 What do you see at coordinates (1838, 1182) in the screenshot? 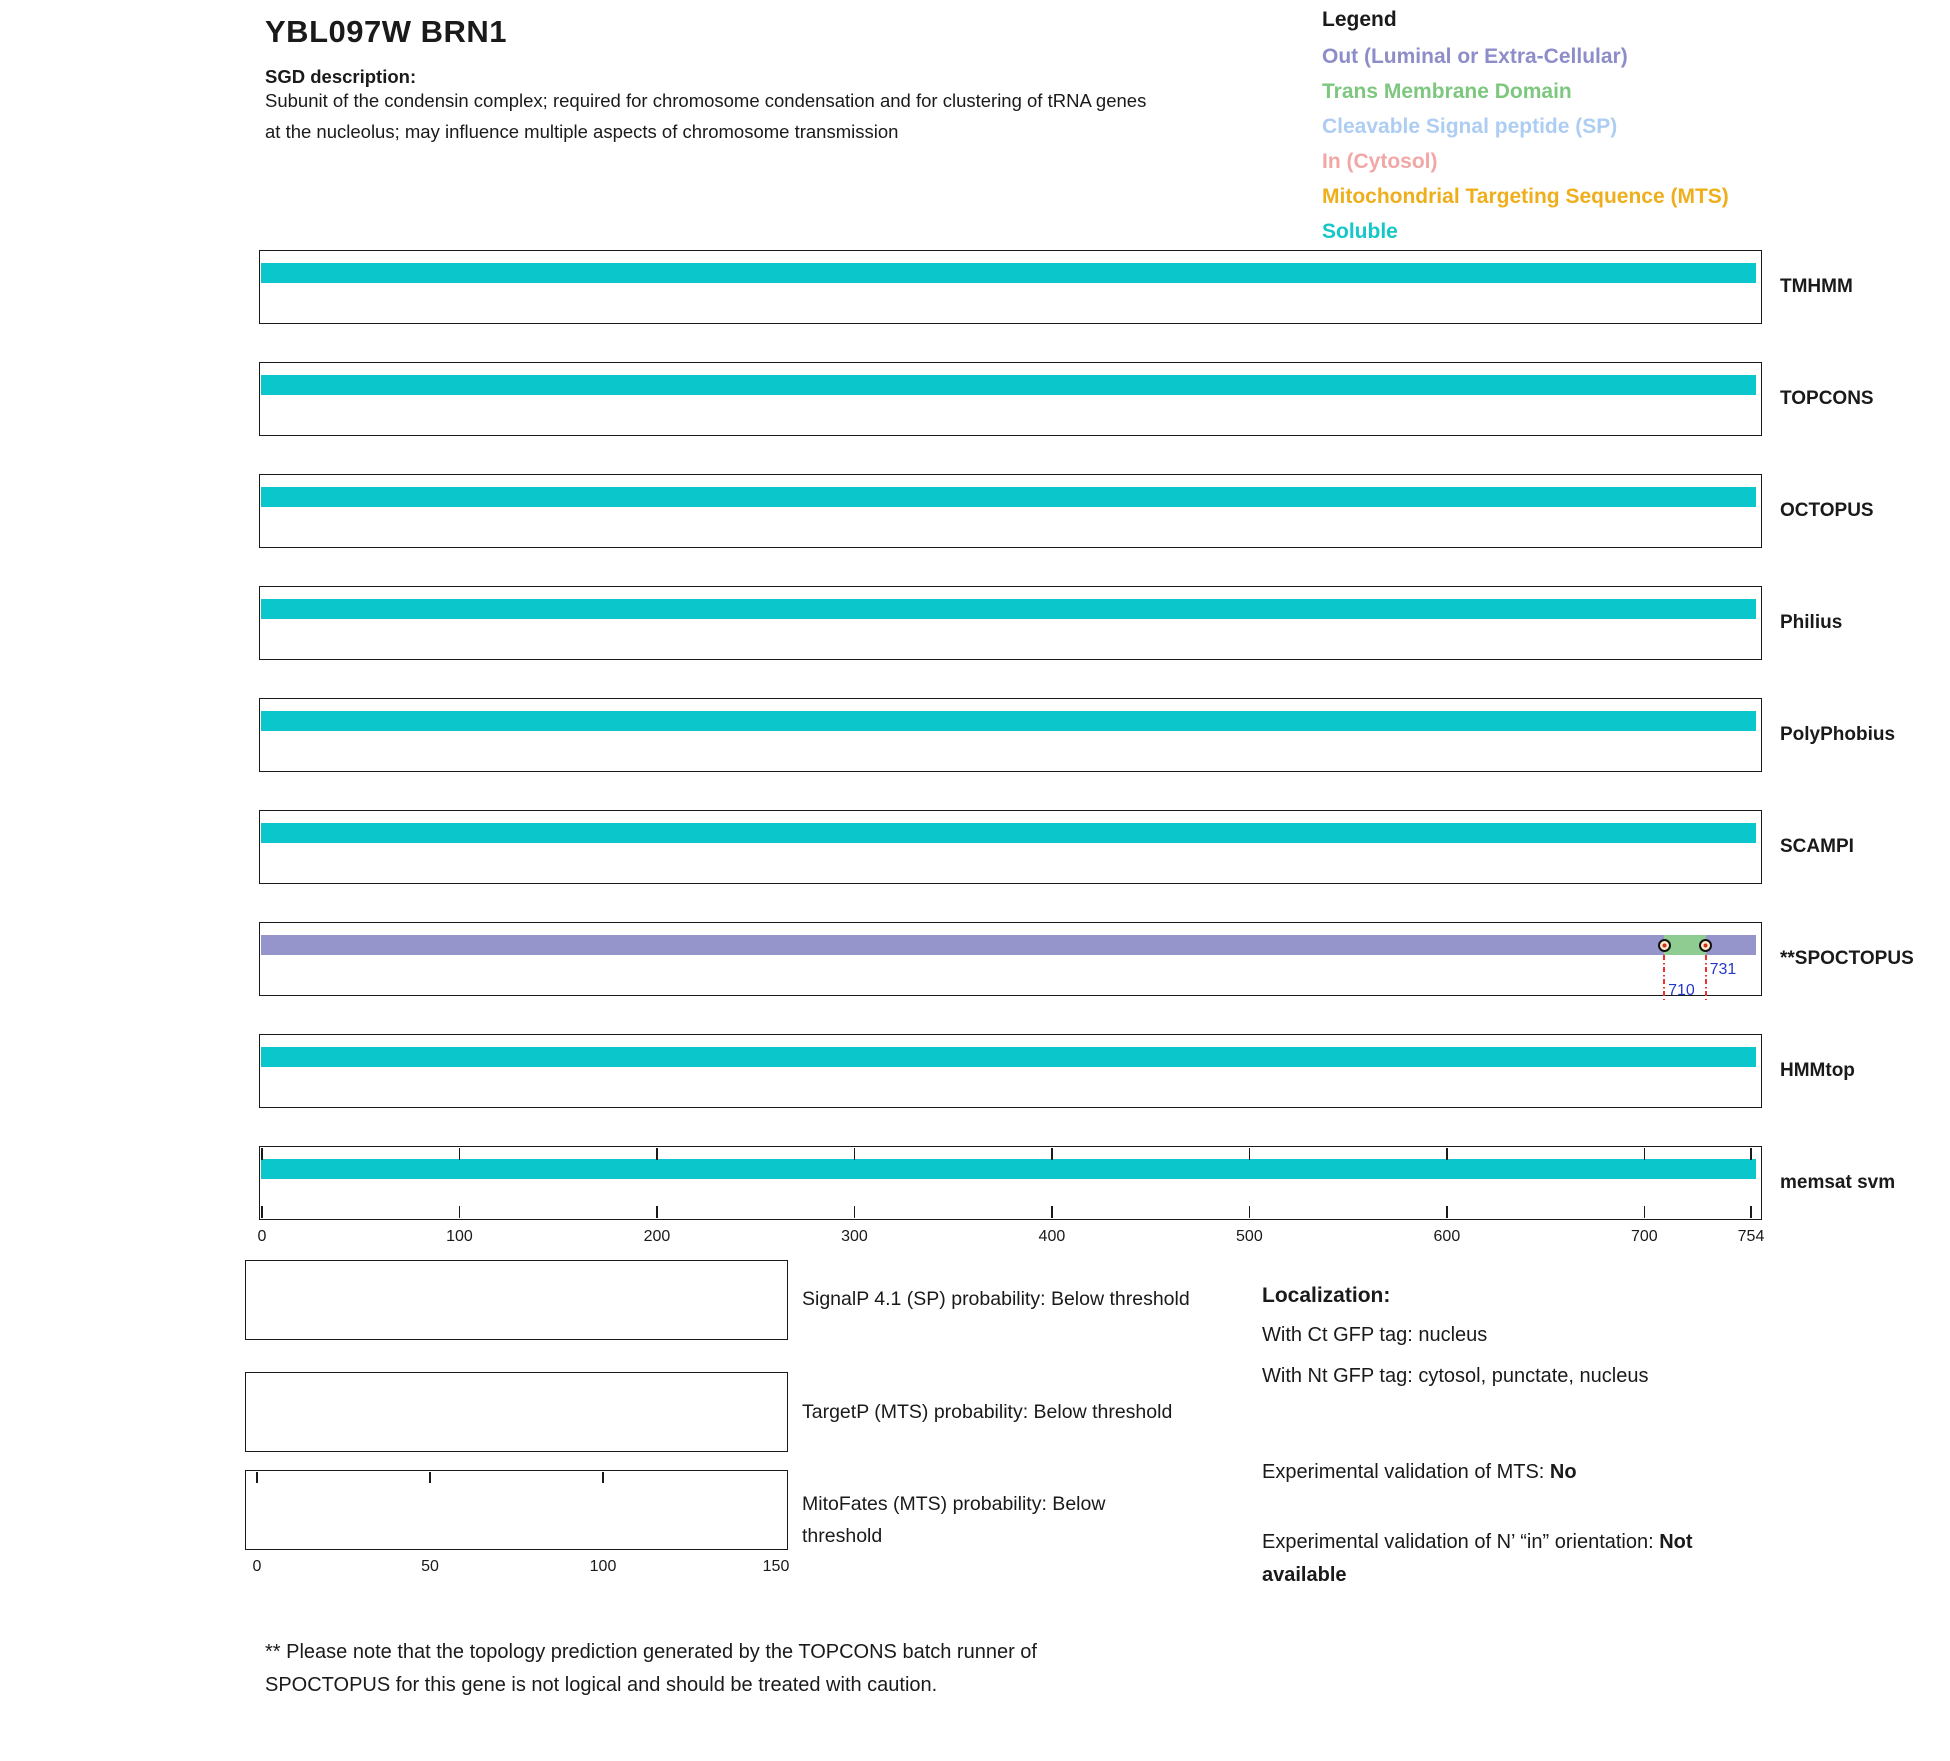
I see `track-label-8: memsat svm` at bounding box center [1838, 1182].